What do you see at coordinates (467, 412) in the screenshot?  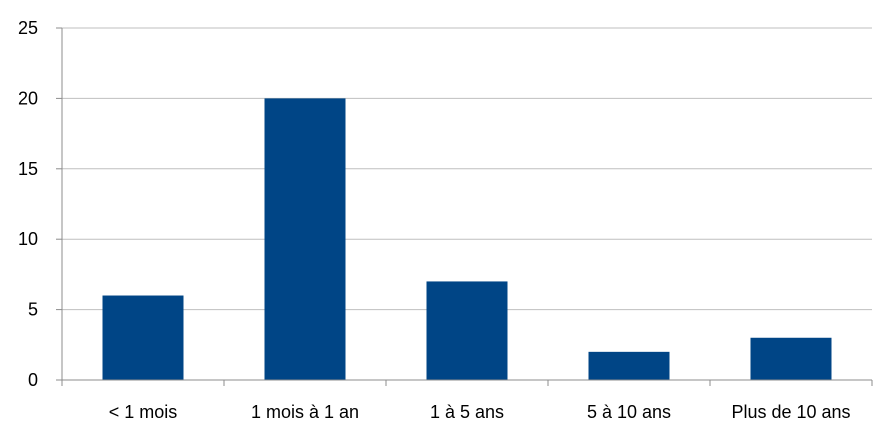 I see `x-tick-label: 1 à 5 ans` at bounding box center [467, 412].